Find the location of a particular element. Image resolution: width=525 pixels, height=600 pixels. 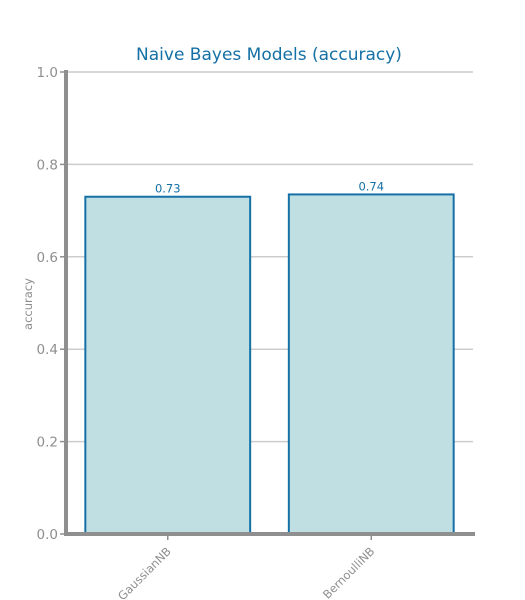

y-tick-label: 1.0 is located at coordinates (47, 73).